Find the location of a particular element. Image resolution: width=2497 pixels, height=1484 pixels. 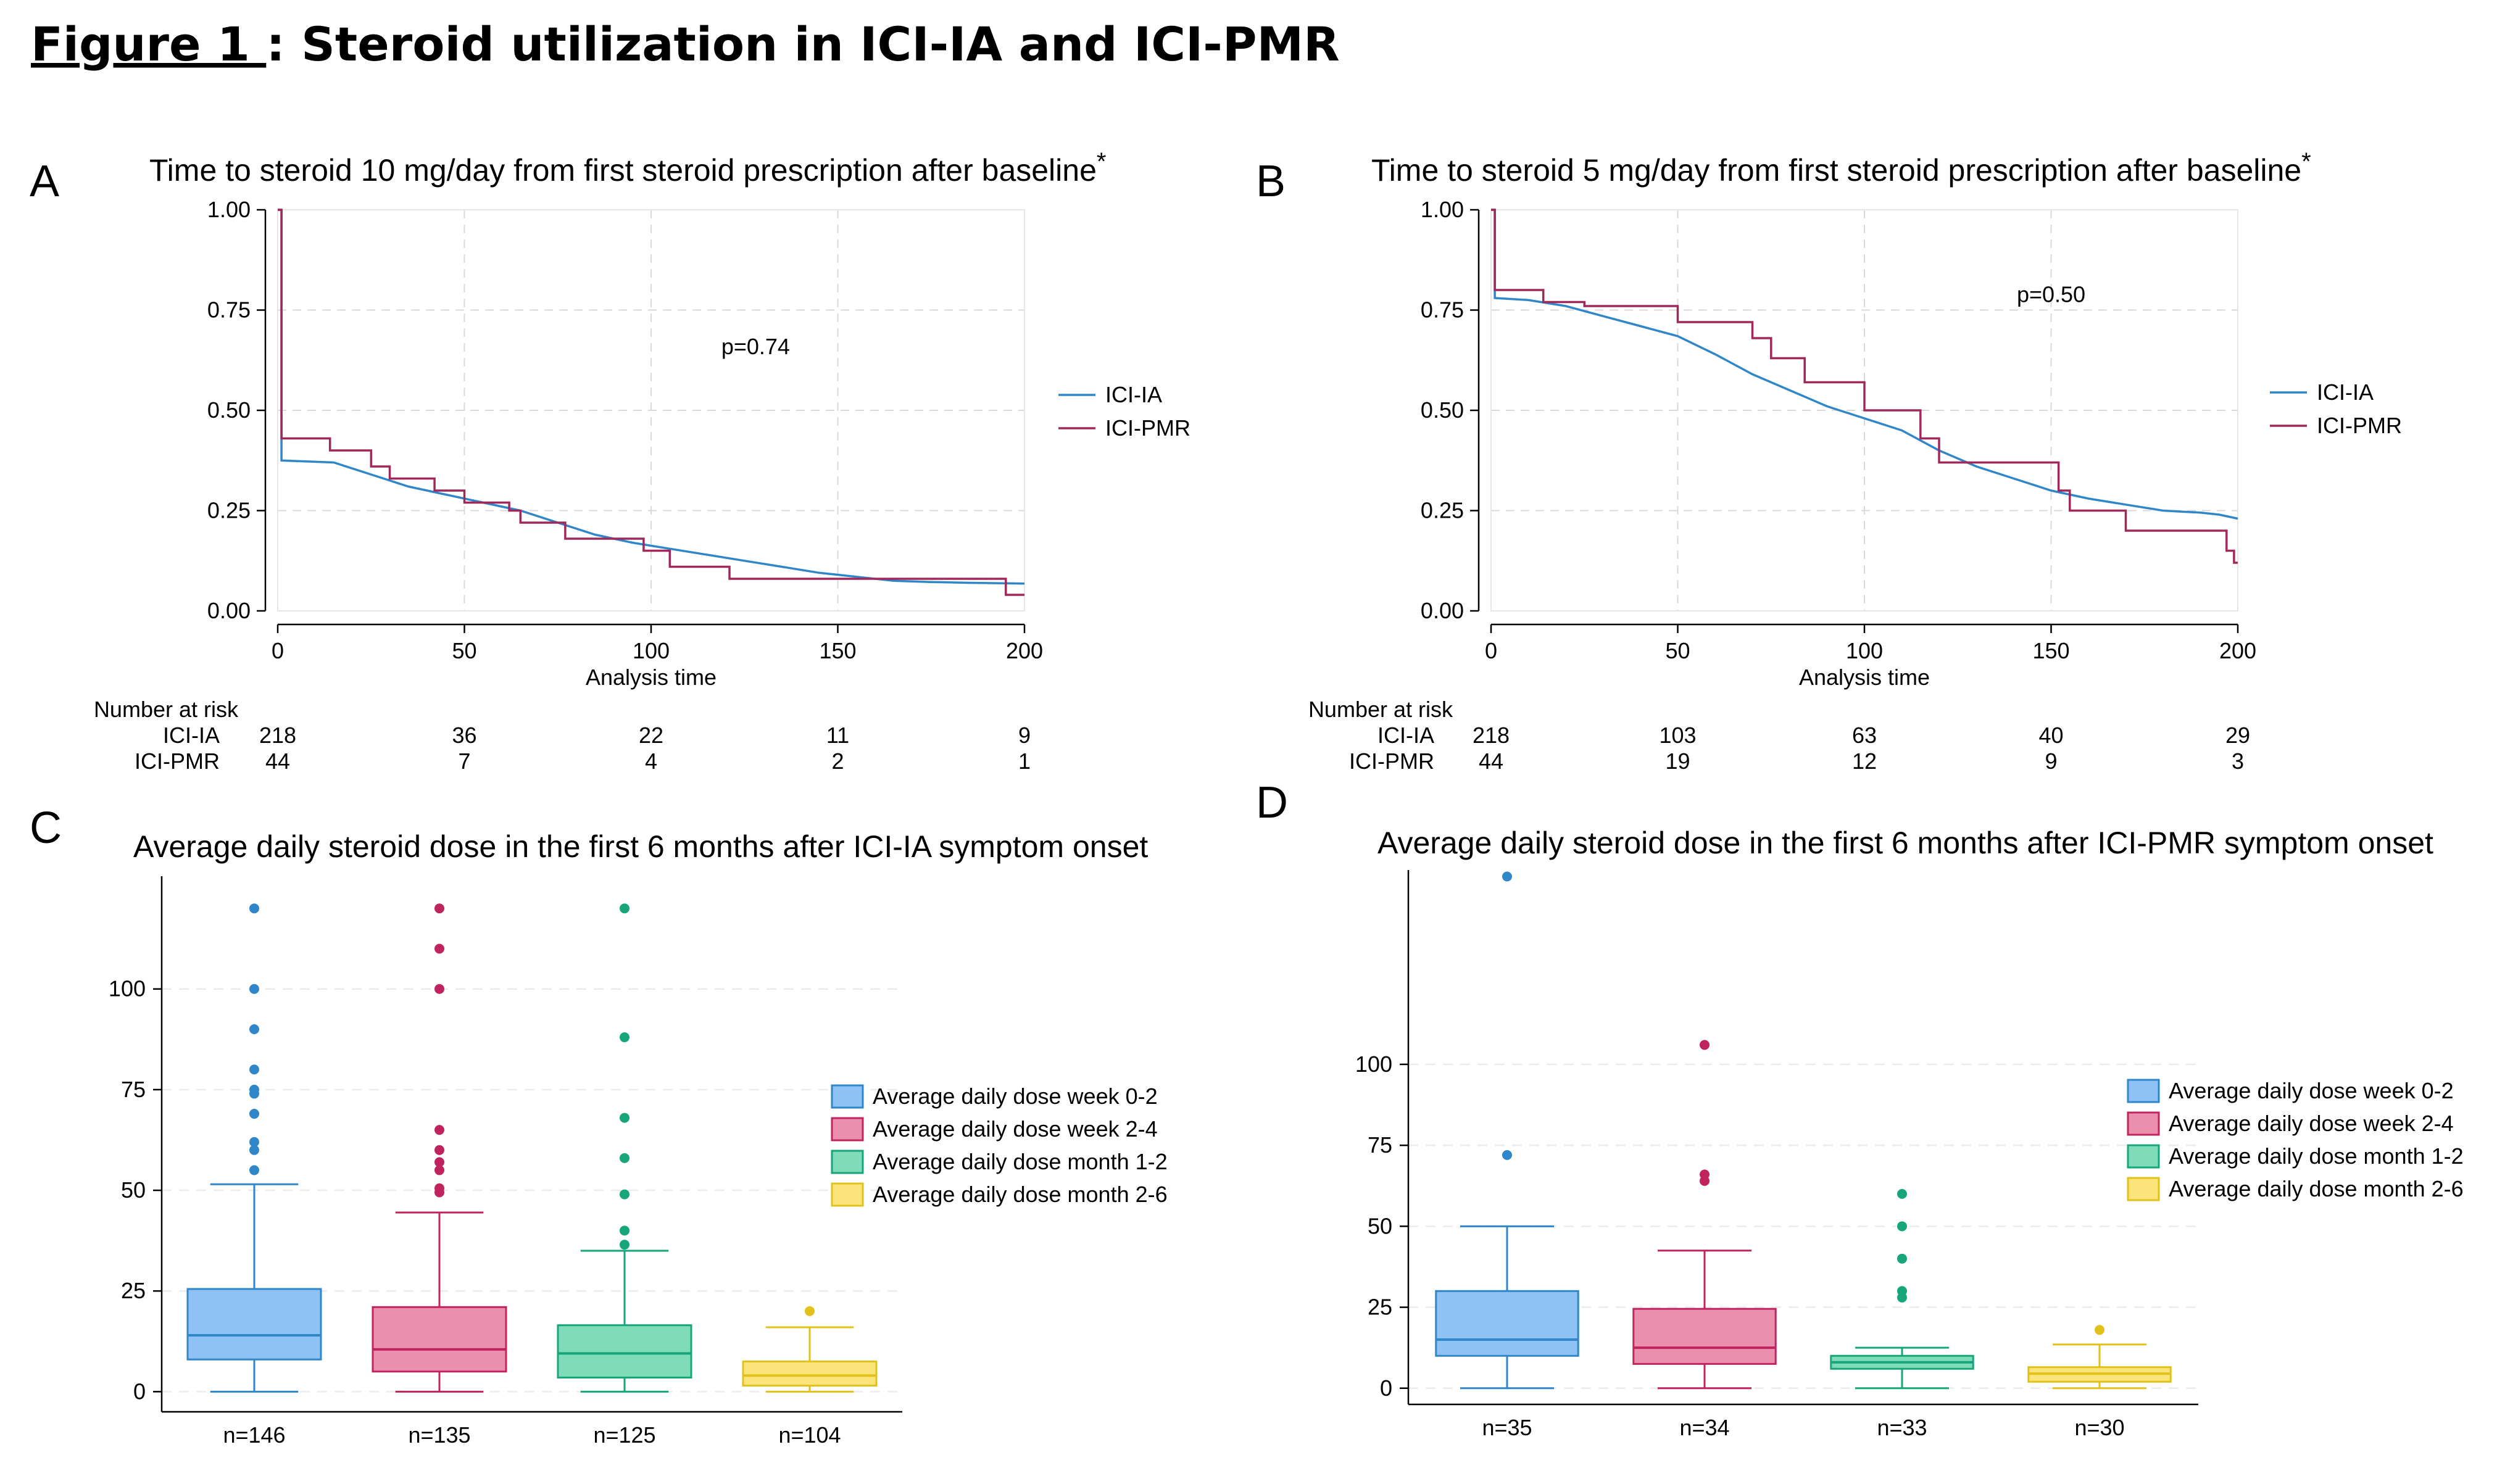

risk-count: 19 is located at coordinates (1677, 761).